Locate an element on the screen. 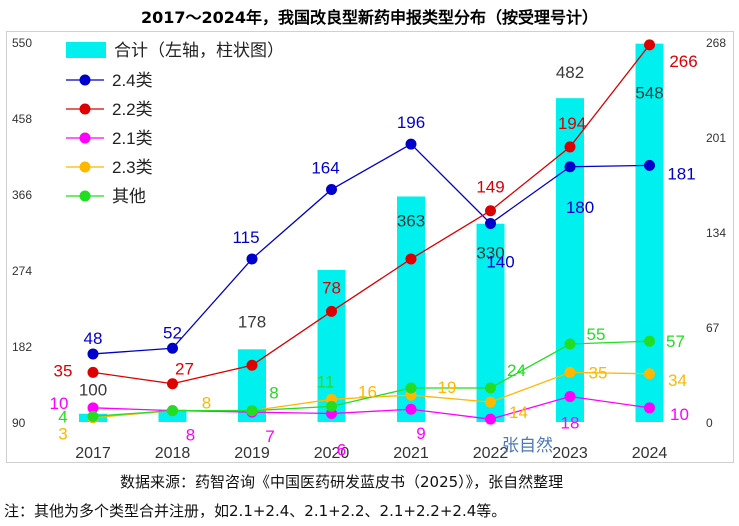 The image size is (739, 526). legend-swatch-bar is located at coordinates (86, 50).